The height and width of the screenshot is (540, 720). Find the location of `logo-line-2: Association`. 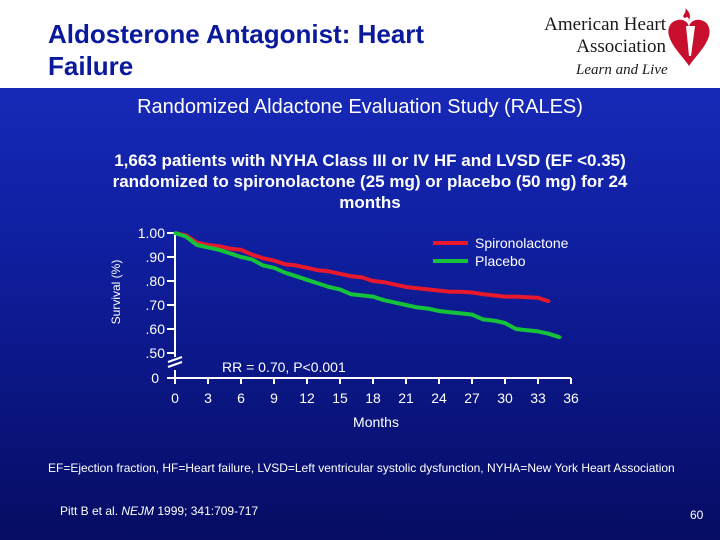

logo-line-2: Association is located at coordinates (621, 46).